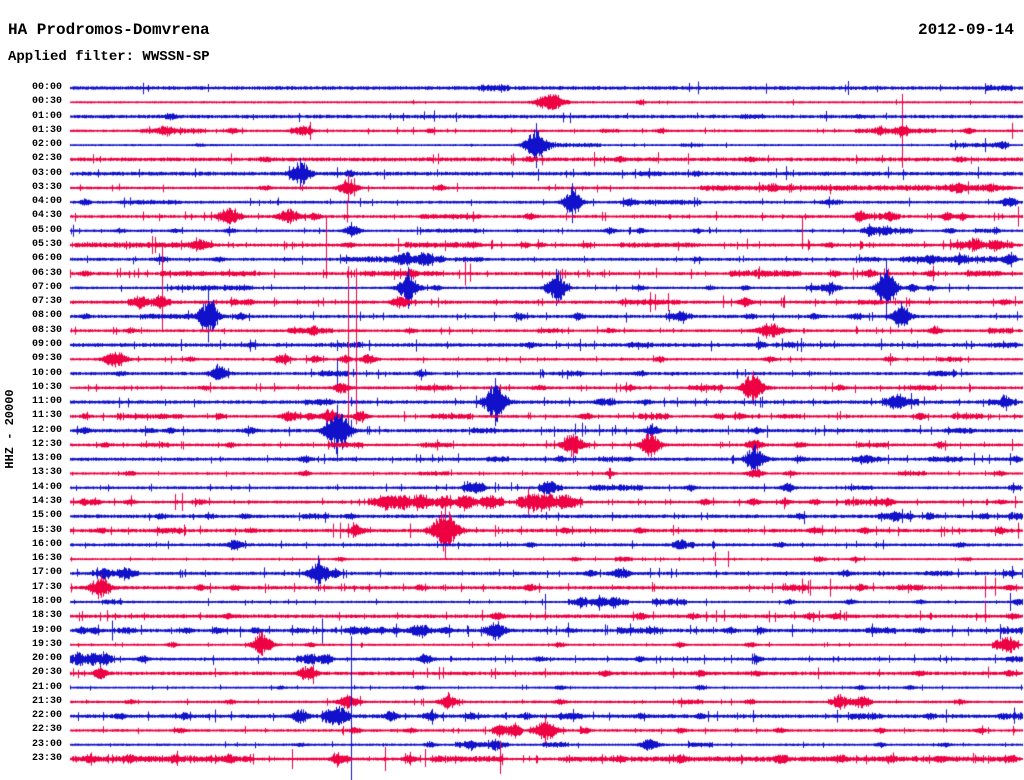 This screenshot has width=1024, height=780. Describe the element at coordinates (46, 259) in the screenshot. I see `row-time-label: 06:00` at that location.